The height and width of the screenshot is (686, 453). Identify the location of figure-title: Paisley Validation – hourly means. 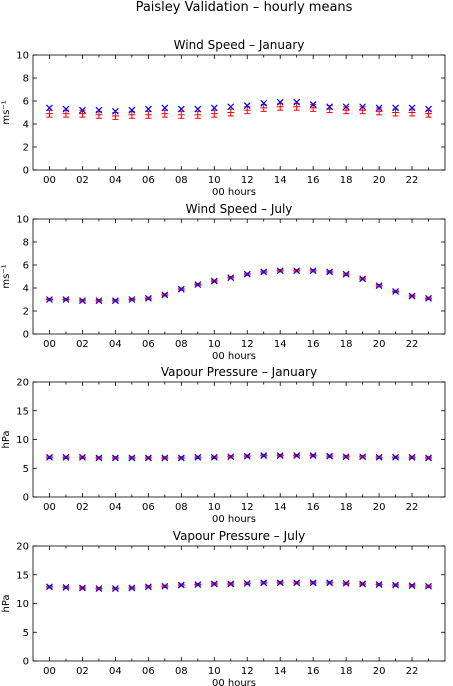
(244, 7).